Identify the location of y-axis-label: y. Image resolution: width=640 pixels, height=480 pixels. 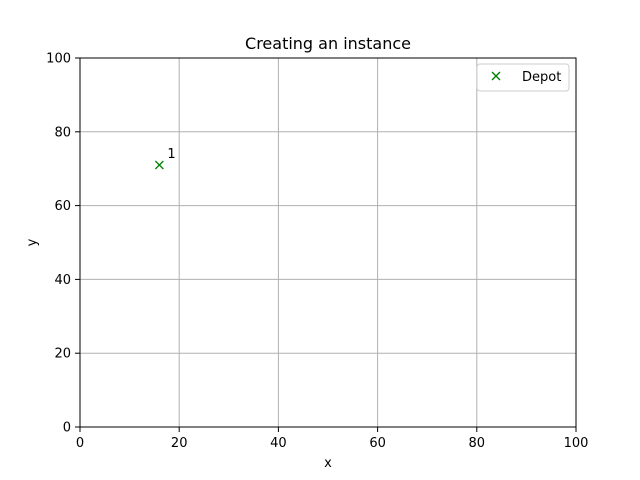
(32, 242).